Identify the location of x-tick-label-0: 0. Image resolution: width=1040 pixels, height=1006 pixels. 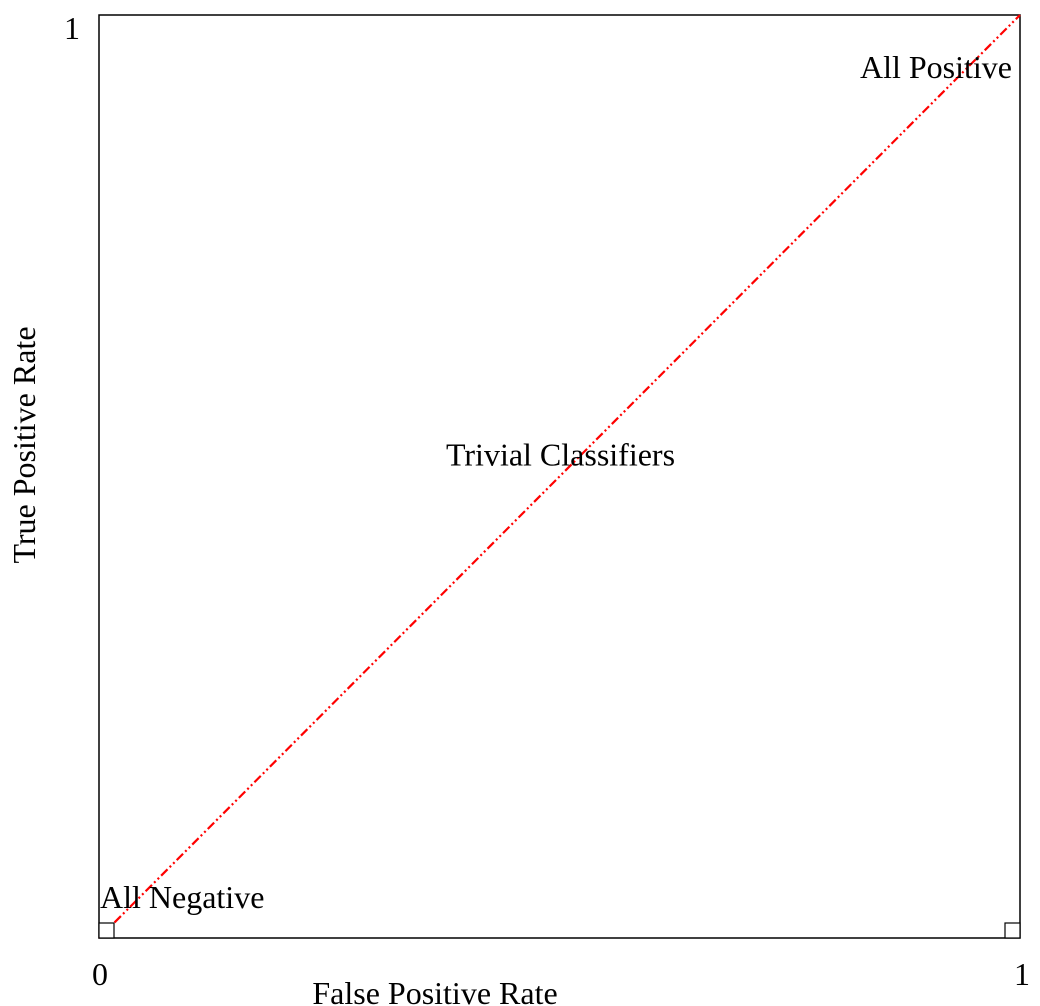
(100, 974).